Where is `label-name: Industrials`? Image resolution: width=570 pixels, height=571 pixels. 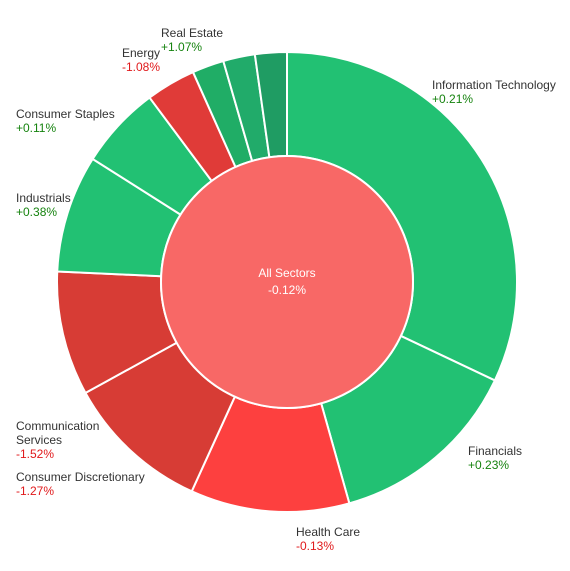 label-name: Industrials is located at coordinates (43, 198).